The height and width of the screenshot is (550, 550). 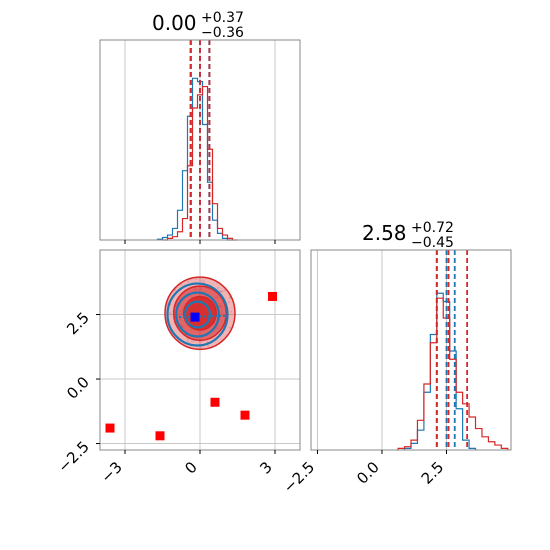 I want to click on joint-markers, so click(x=191, y=366).